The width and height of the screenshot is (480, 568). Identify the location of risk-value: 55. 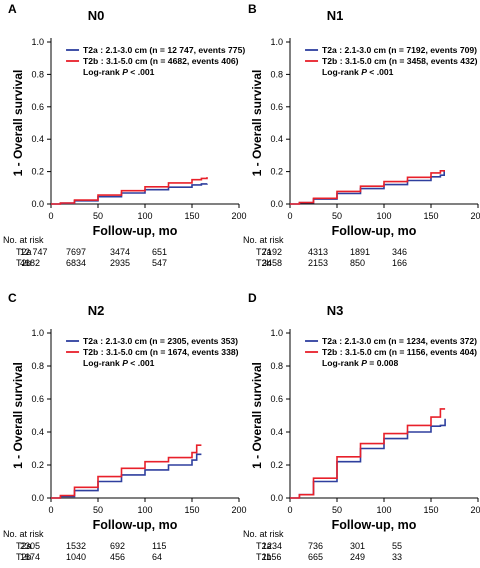
(397, 546).